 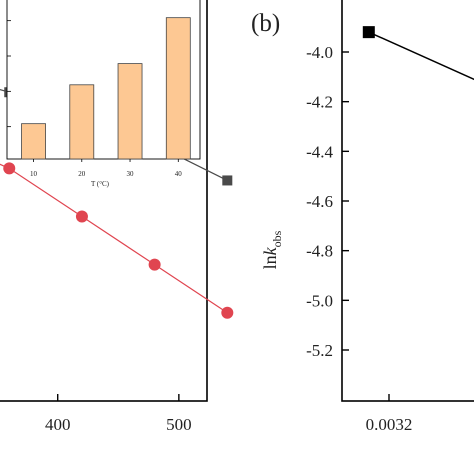 I want to click on inset-x-tick-labels: 10 20 30 40, so click(x=106, y=168).